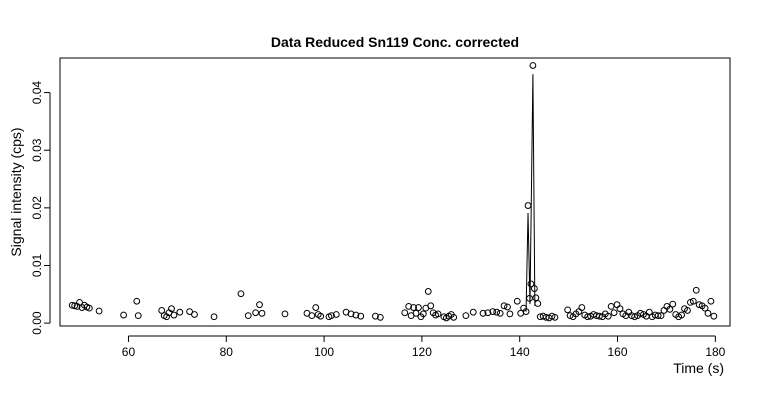  Describe the element at coordinates (395, 42) in the screenshot. I see `chart-title: Data Reduced Sn119 Conc. corrected` at that location.